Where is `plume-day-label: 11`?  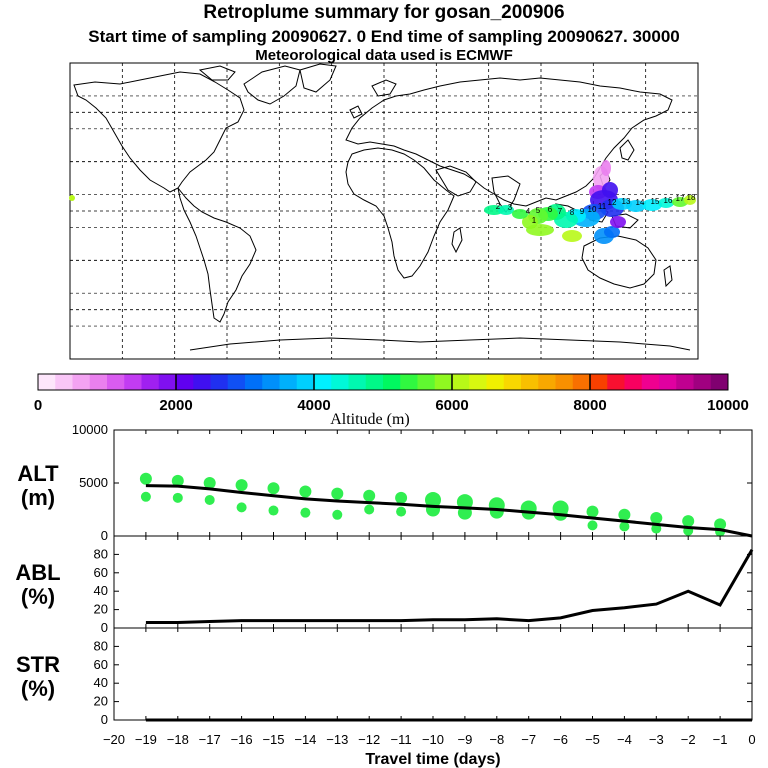 plume-day-label: 11 is located at coordinates (602, 206).